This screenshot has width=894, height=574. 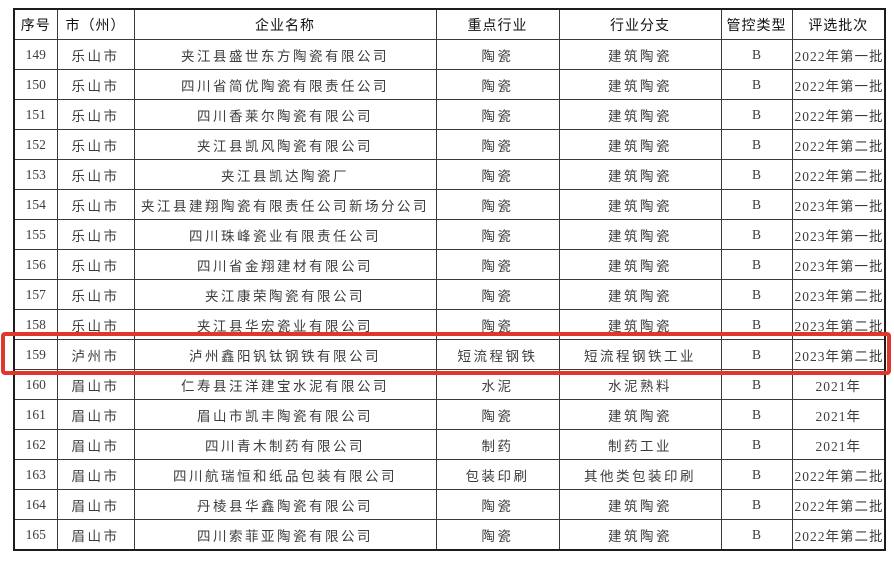 What do you see at coordinates (35, 54) in the screenshot?
I see `cell-index: 149` at bounding box center [35, 54].